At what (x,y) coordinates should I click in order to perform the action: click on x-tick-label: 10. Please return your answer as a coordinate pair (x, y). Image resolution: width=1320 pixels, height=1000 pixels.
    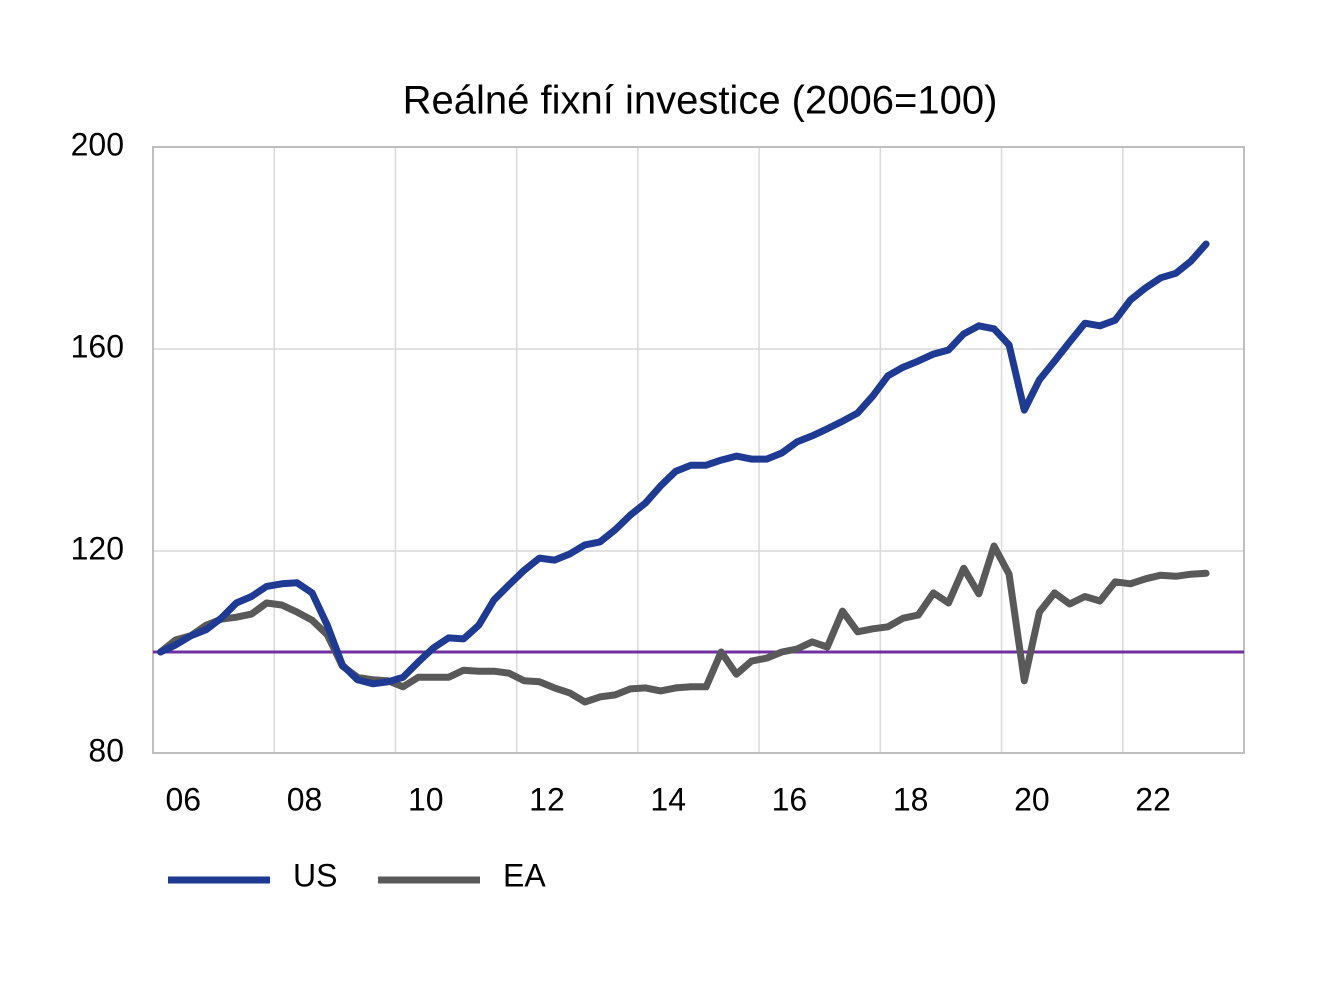
    Looking at the image, I should click on (426, 799).